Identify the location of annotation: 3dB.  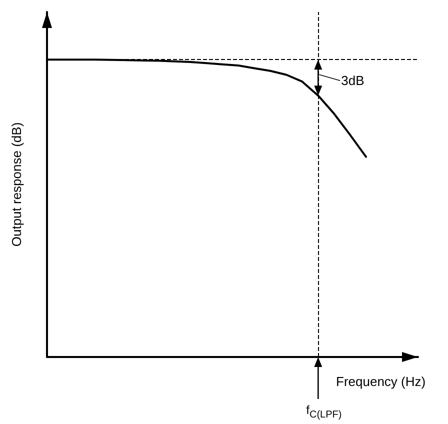
(352, 80).